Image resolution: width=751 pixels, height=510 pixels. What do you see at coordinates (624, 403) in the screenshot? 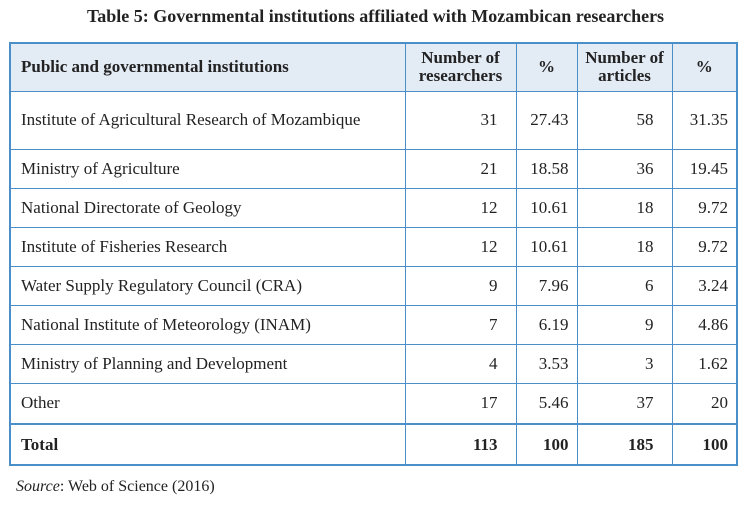
I see `cell-articles: 37` at bounding box center [624, 403].